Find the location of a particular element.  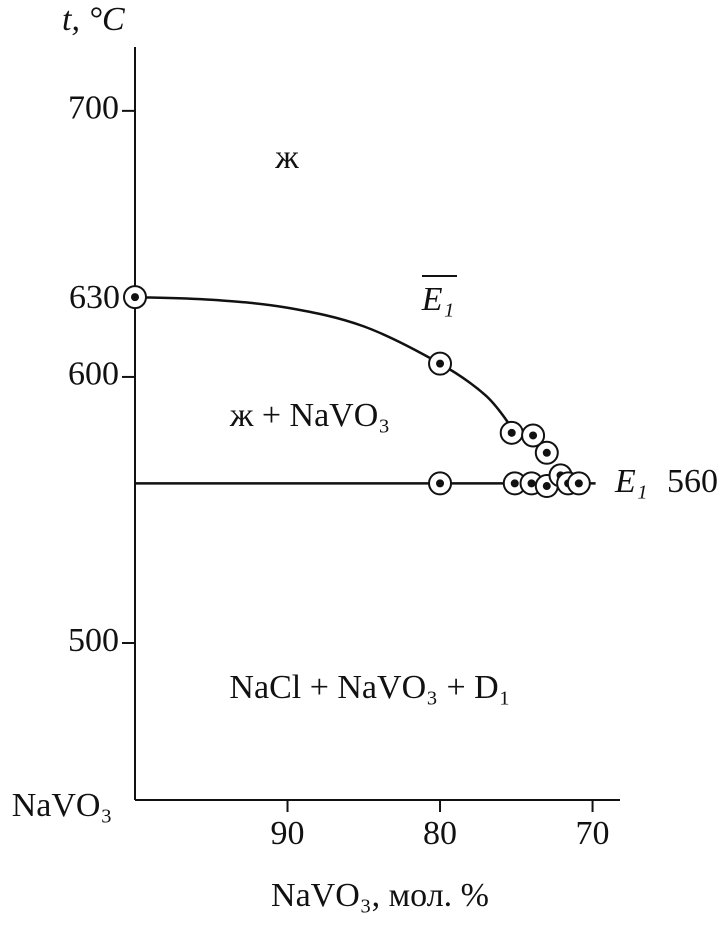

annotation: NaCl + NaVO₃ + D₁ is located at coordinates (369, 687).